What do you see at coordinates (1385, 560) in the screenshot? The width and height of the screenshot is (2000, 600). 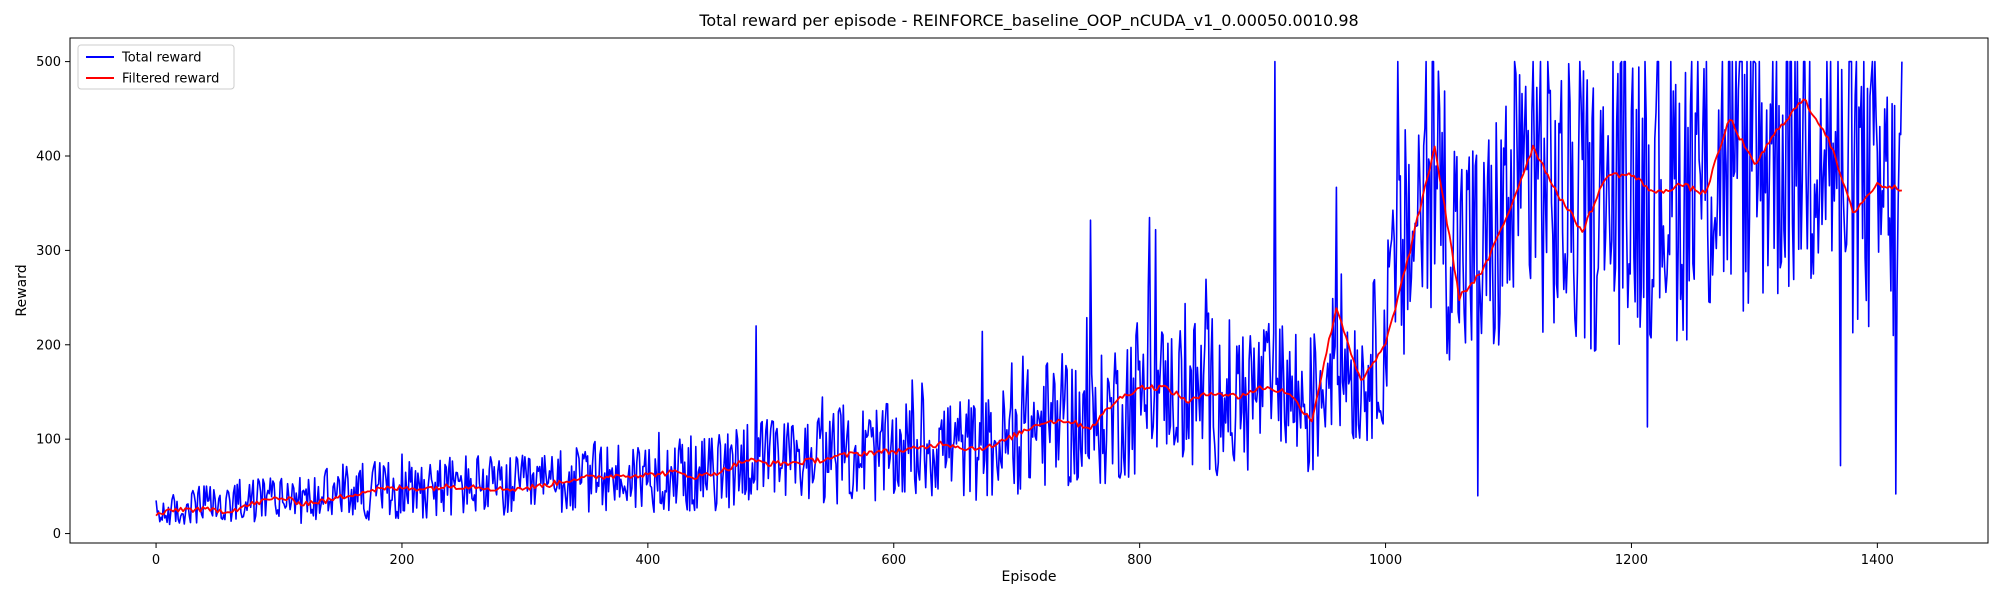 I see `x-tick-label: 1000` at bounding box center [1385, 560].